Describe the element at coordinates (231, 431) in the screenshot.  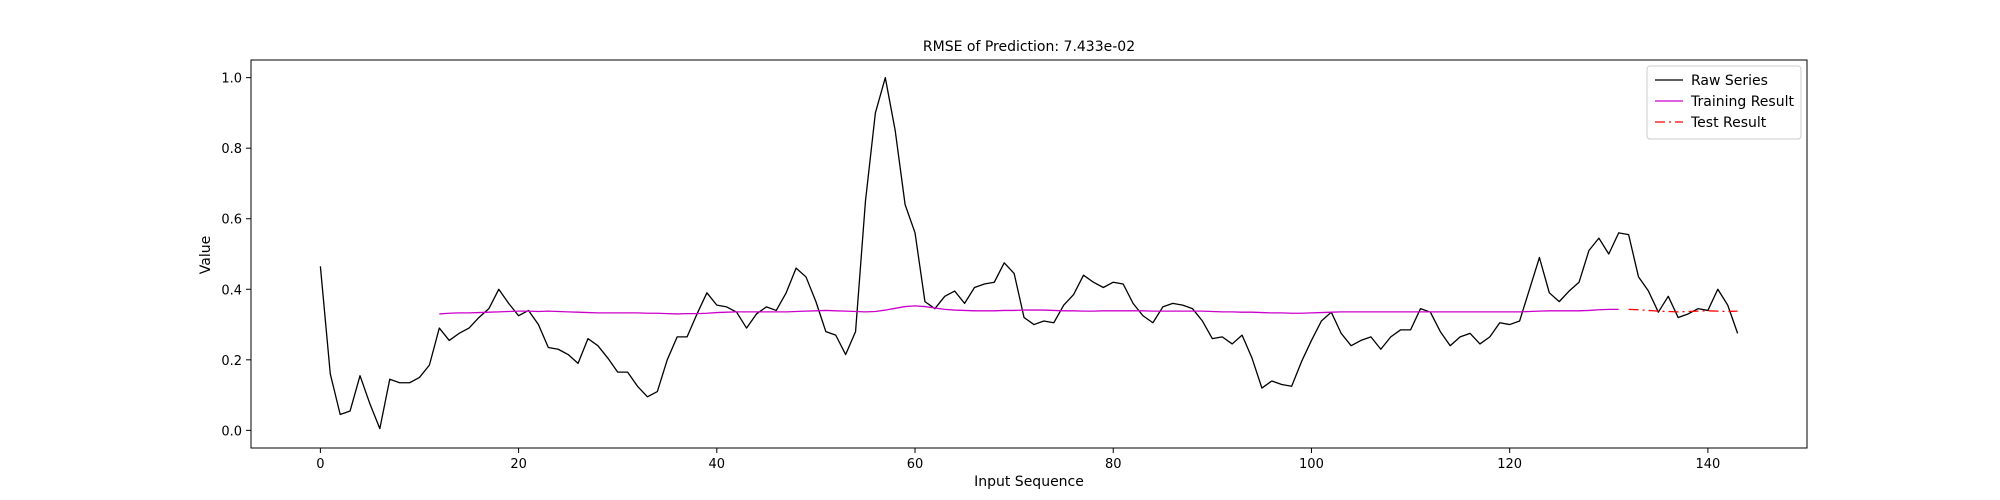
I see `y-tick-label: 0.0` at that location.